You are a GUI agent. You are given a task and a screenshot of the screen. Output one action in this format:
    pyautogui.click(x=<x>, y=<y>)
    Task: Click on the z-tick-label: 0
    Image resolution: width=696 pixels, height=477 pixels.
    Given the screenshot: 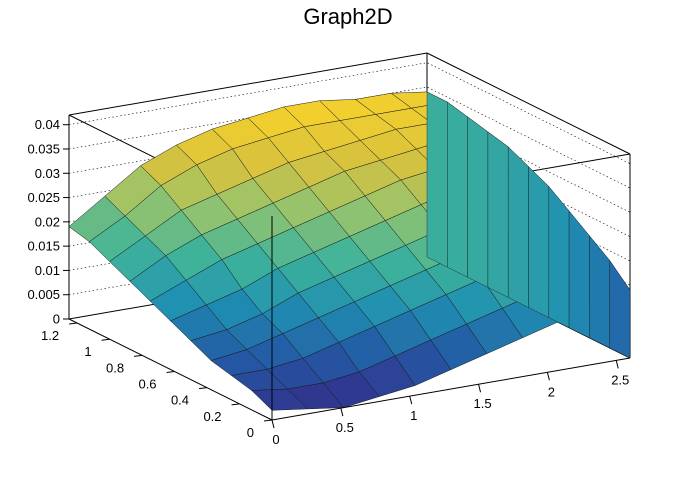 What is the action you would take?
    pyautogui.click(x=56, y=319)
    